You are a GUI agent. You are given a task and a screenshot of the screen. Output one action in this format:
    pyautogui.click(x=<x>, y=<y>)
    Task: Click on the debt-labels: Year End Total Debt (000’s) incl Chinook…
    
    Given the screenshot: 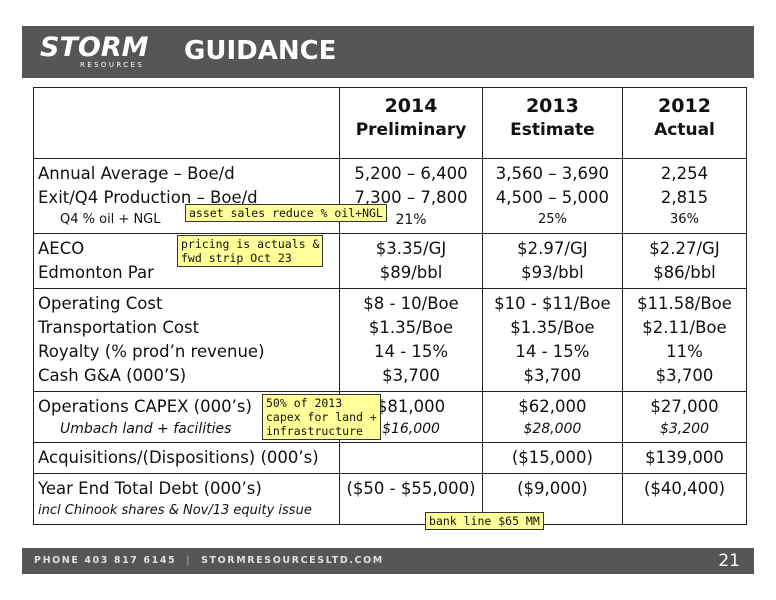 What is the action you would take?
    pyautogui.click(x=186, y=499)
    